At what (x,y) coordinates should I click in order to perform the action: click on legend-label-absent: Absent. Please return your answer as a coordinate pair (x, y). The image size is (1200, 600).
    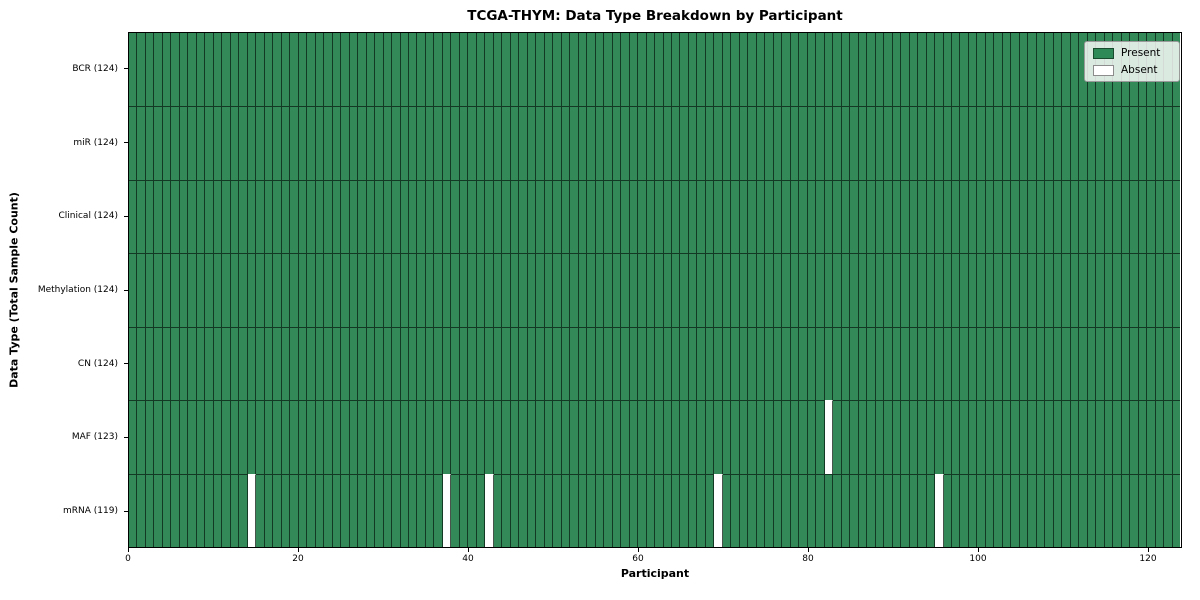
    Looking at the image, I should click on (1139, 70).